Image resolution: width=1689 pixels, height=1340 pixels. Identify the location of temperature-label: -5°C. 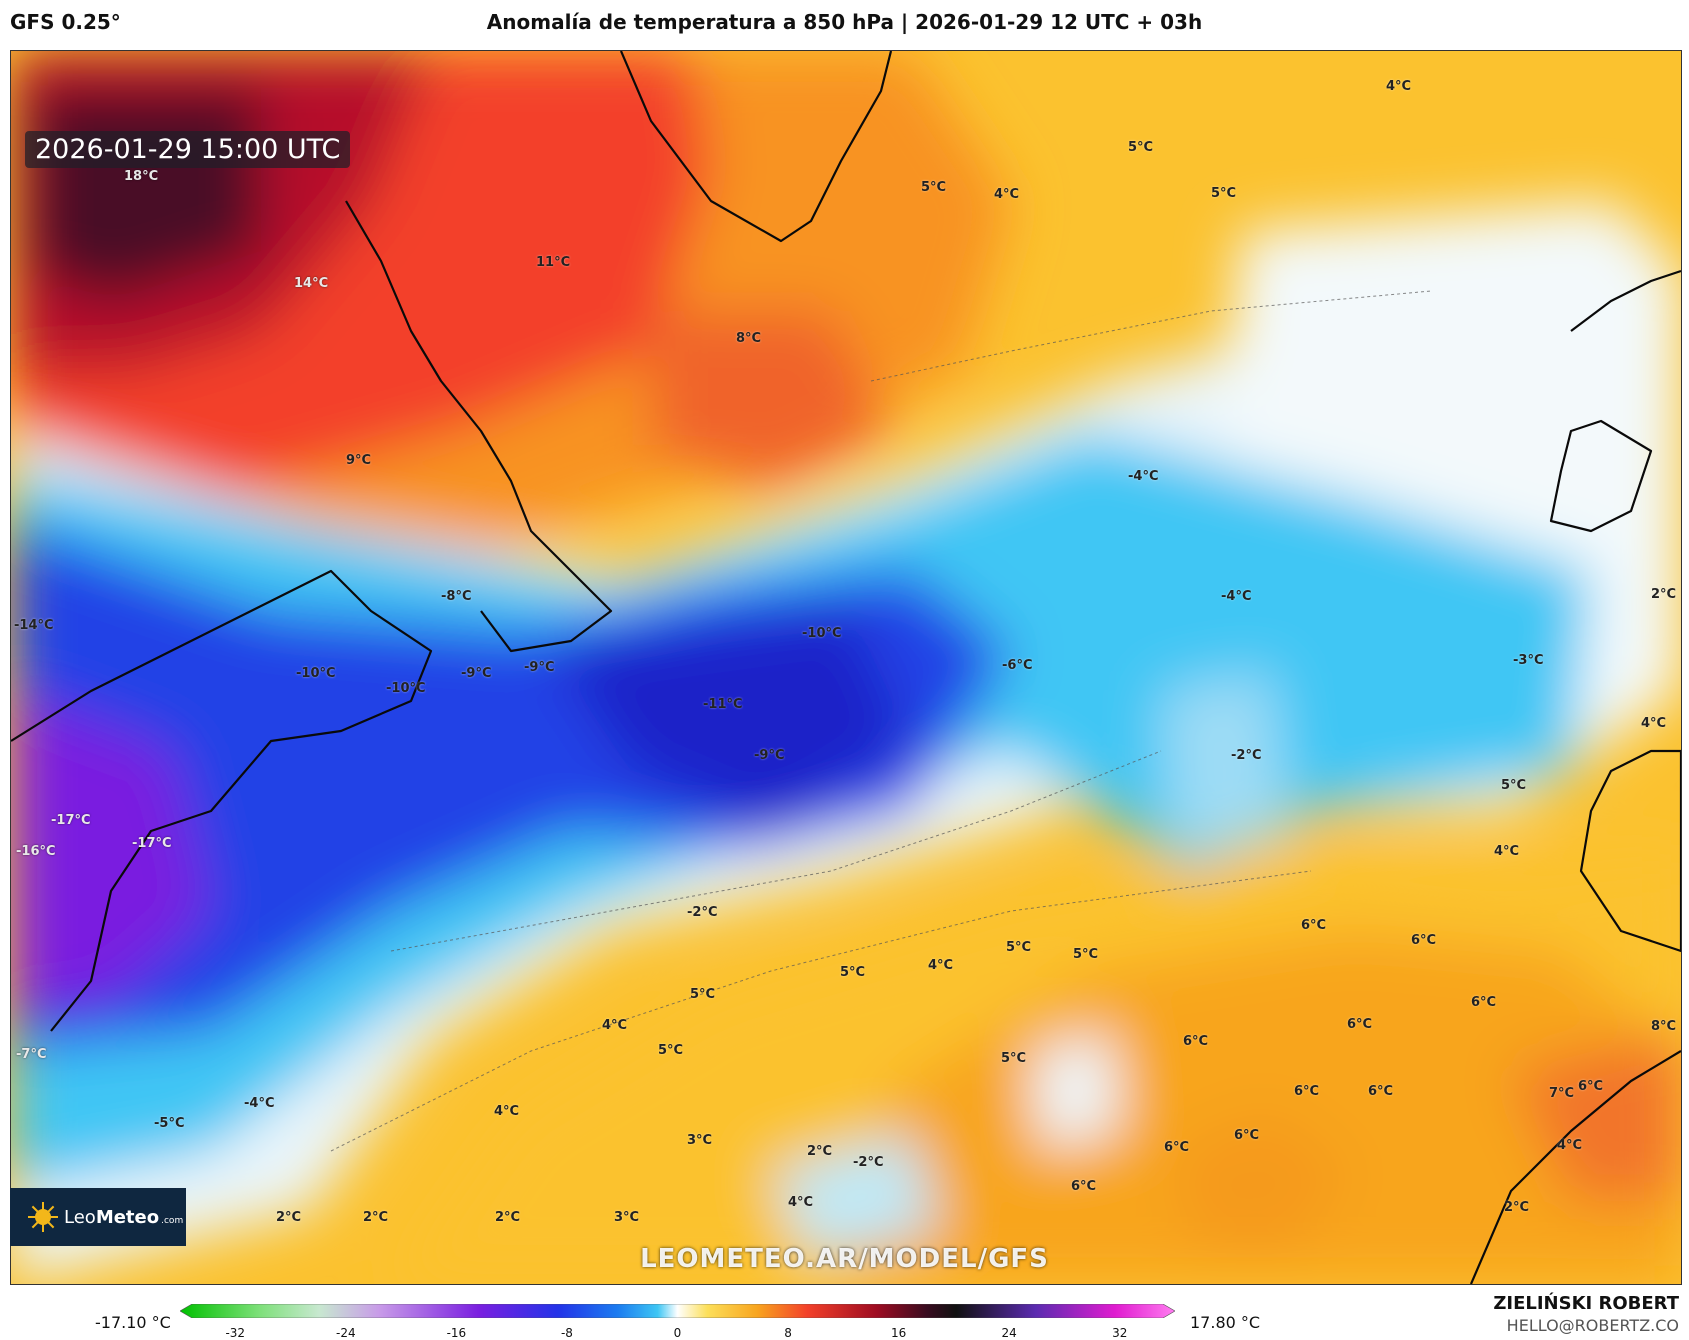
(169, 1123).